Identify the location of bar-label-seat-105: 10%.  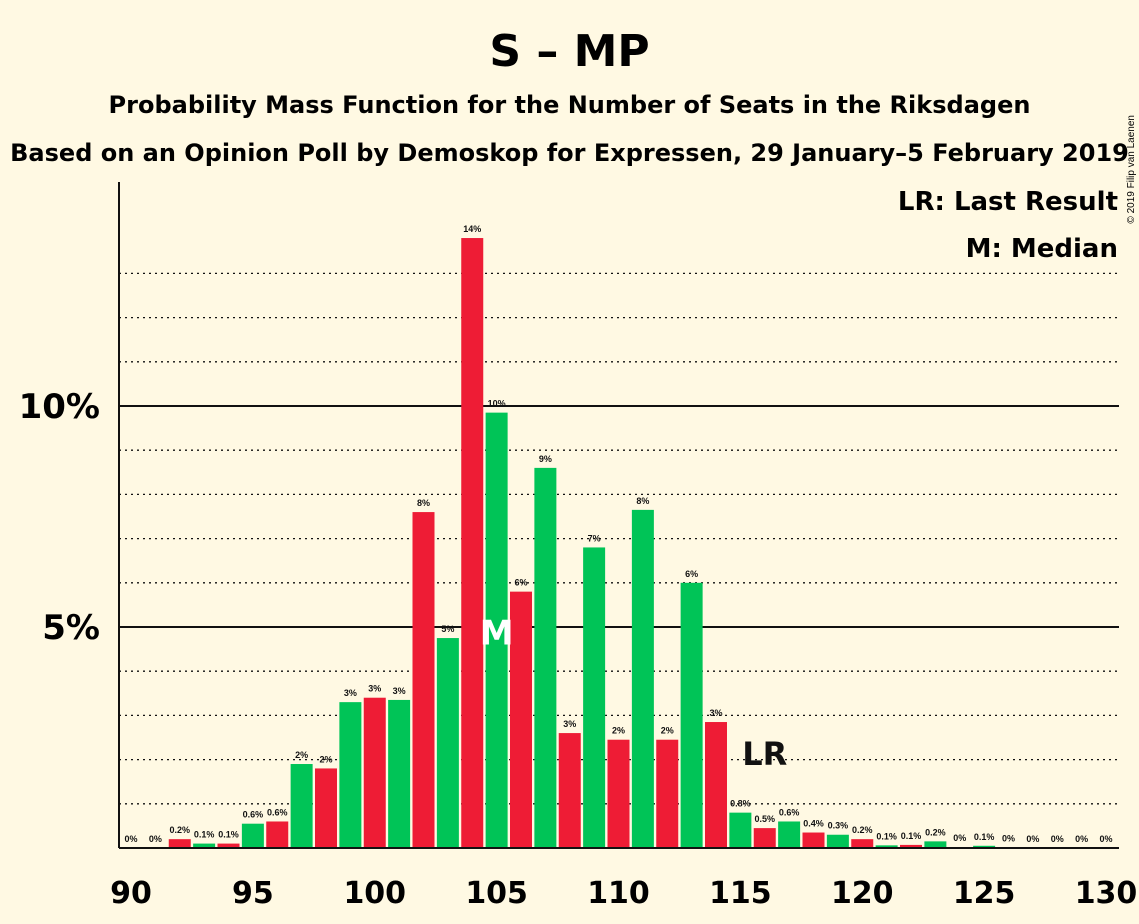
(497, 404).